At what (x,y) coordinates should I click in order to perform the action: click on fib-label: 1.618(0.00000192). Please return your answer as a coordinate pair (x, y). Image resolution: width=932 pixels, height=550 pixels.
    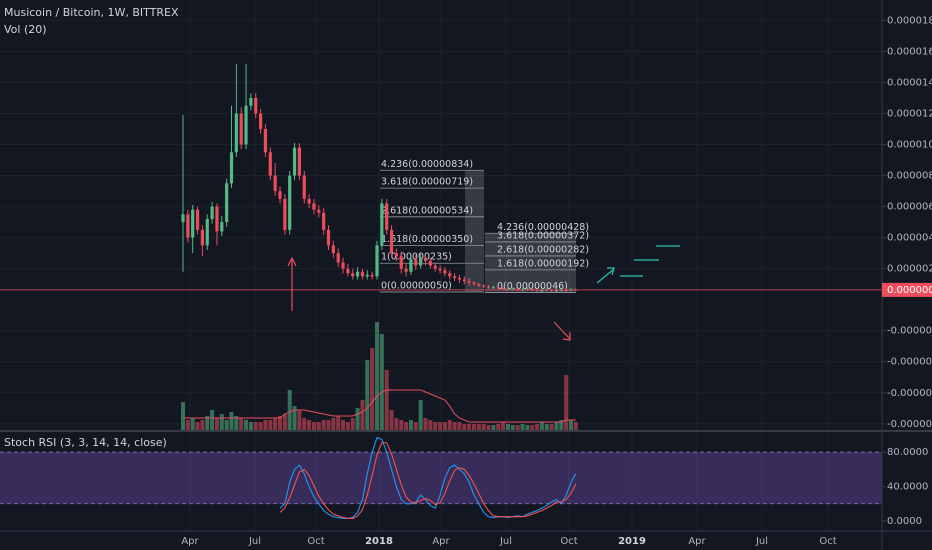
    Looking at the image, I should click on (543, 263).